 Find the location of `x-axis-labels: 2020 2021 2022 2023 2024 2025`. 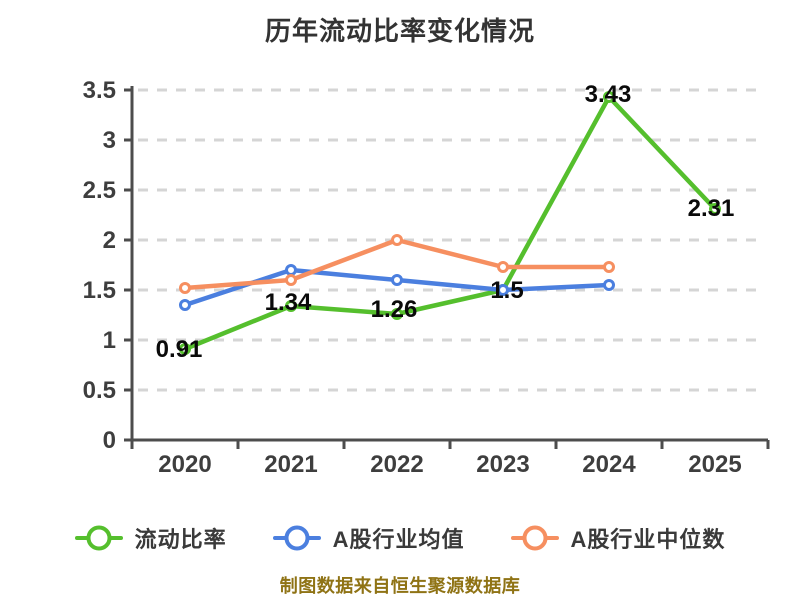

x-axis-labels: 2020 2021 2022 2023 2024 2025 is located at coordinates (449, 464).